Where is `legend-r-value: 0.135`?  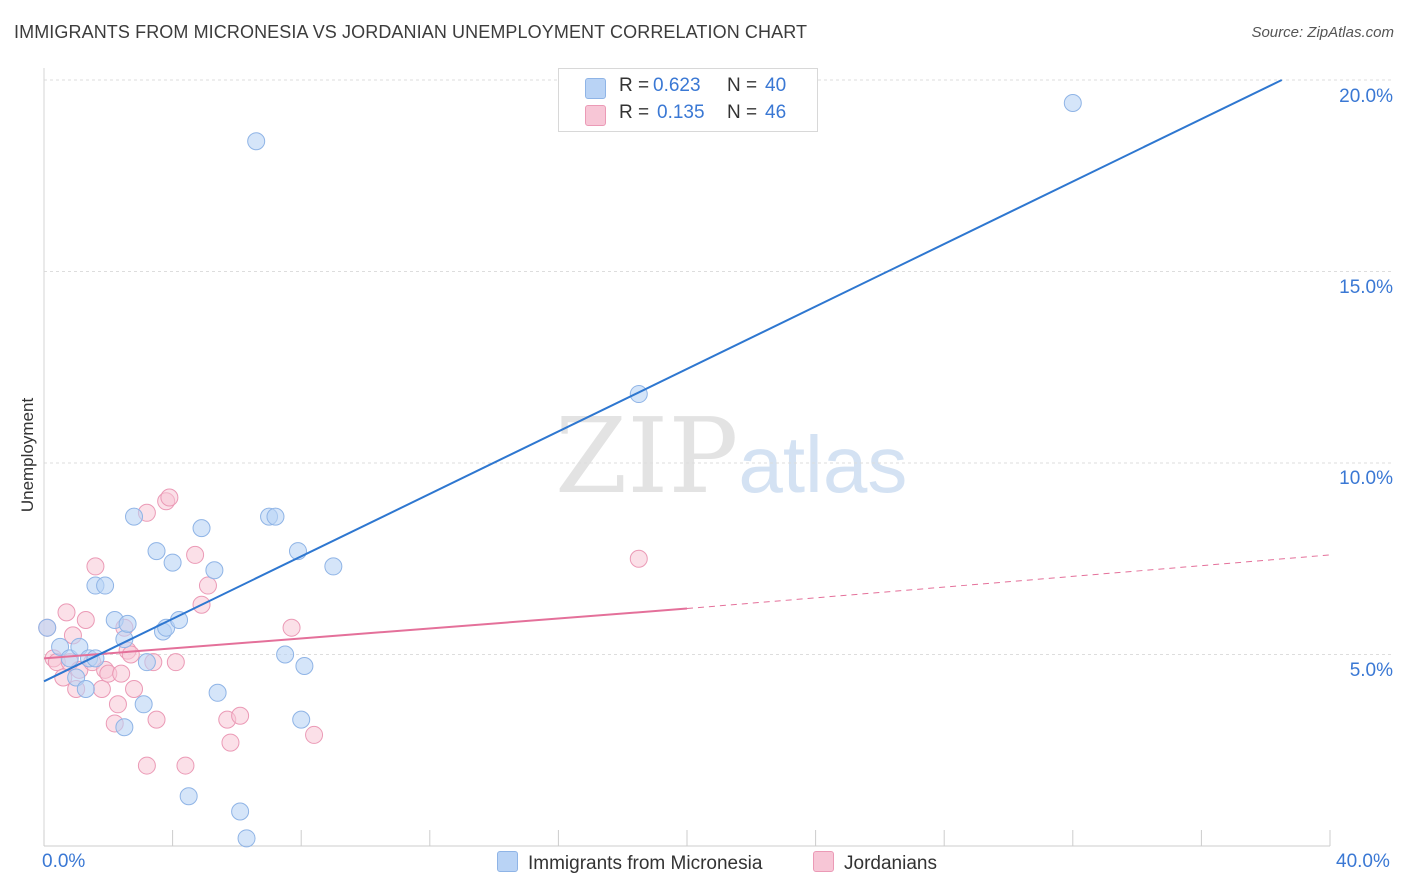 legend-r-value: 0.135 is located at coordinates (681, 112).